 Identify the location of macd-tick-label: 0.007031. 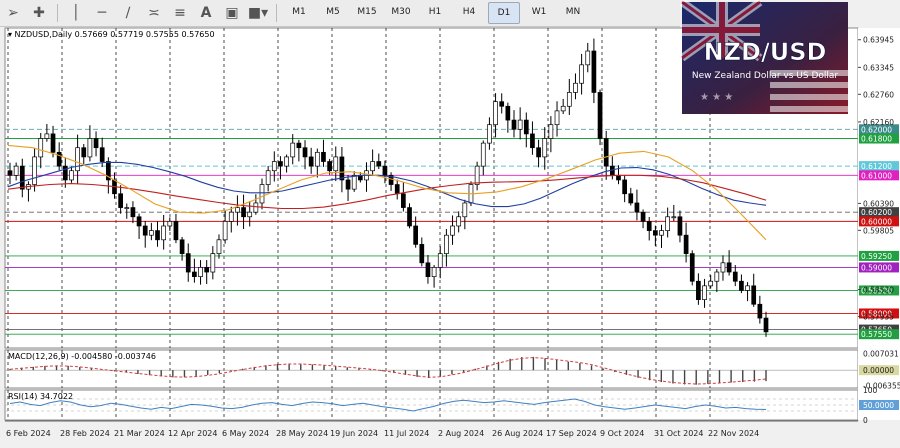
(881, 353).